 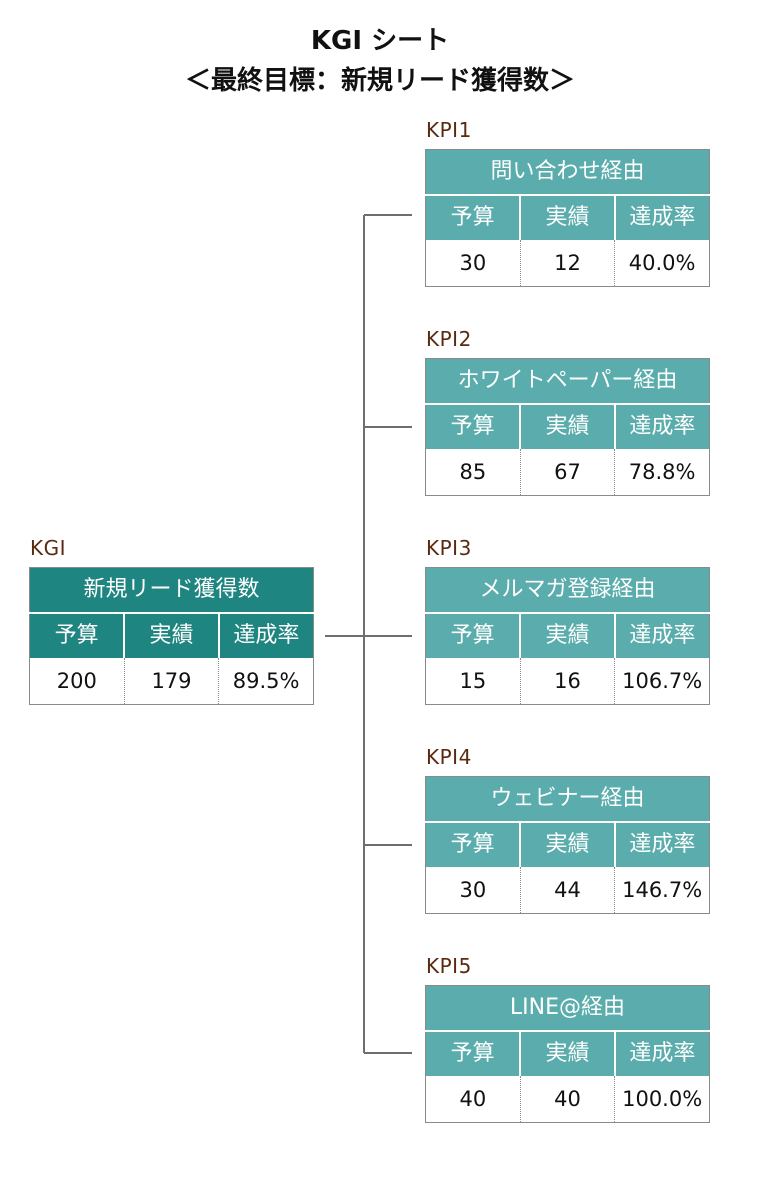 I want to click on kpi3-name: メルマガ登録経由, so click(x=567, y=590).